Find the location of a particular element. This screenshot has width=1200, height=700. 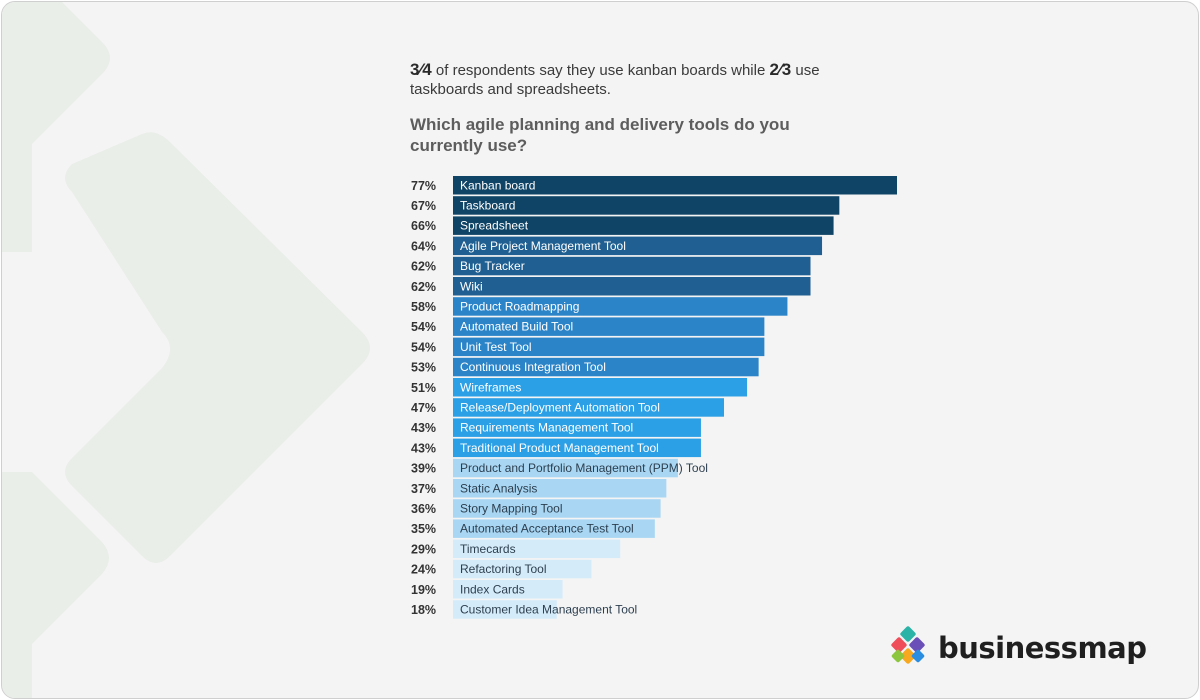

bar-category-label: Continuous Integration Tool is located at coordinates (533, 367).